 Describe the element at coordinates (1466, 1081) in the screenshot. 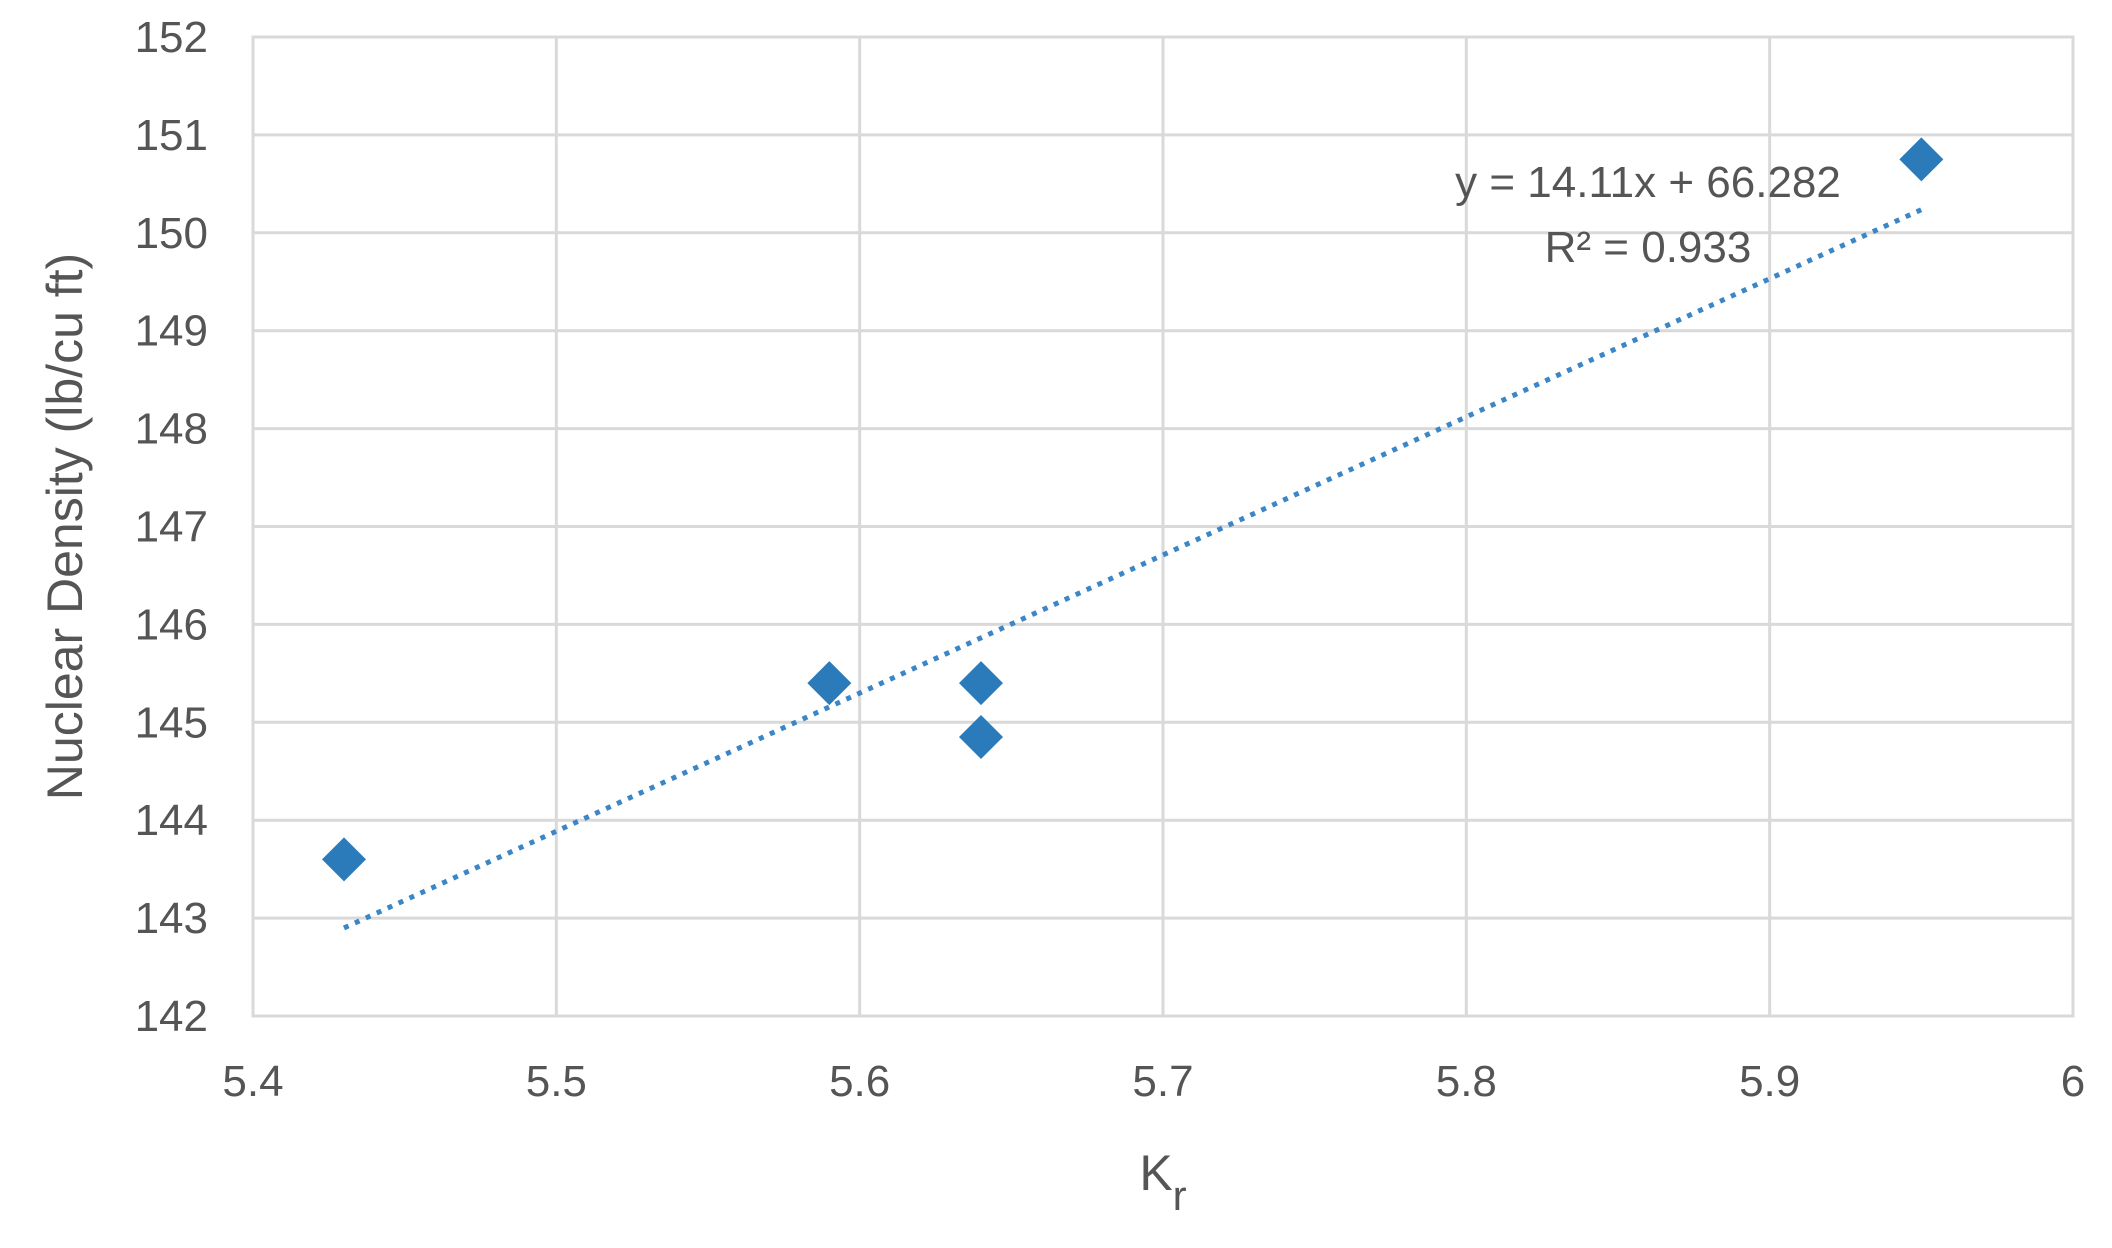

I see `x-tick-label: 5.8` at that location.